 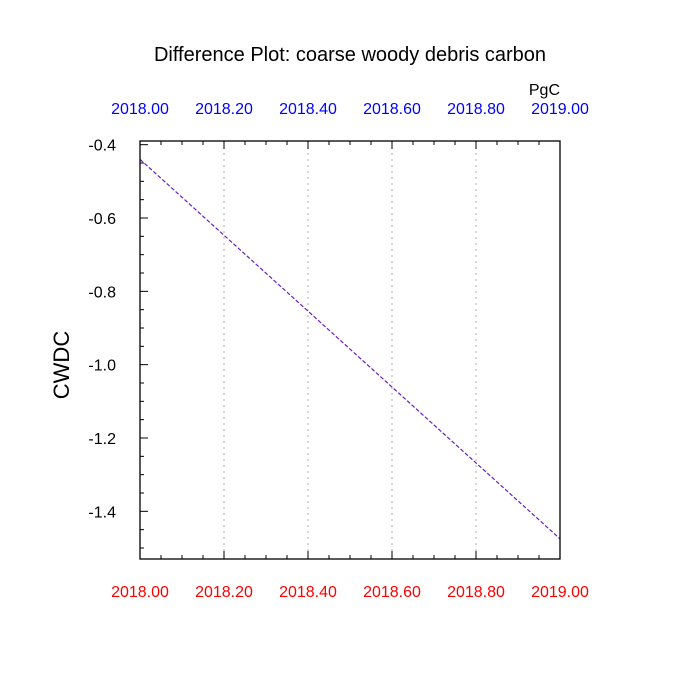 What do you see at coordinates (392, 592) in the screenshot?
I see `x-tick-label-bottom: 2018.60` at bounding box center [392, 592].